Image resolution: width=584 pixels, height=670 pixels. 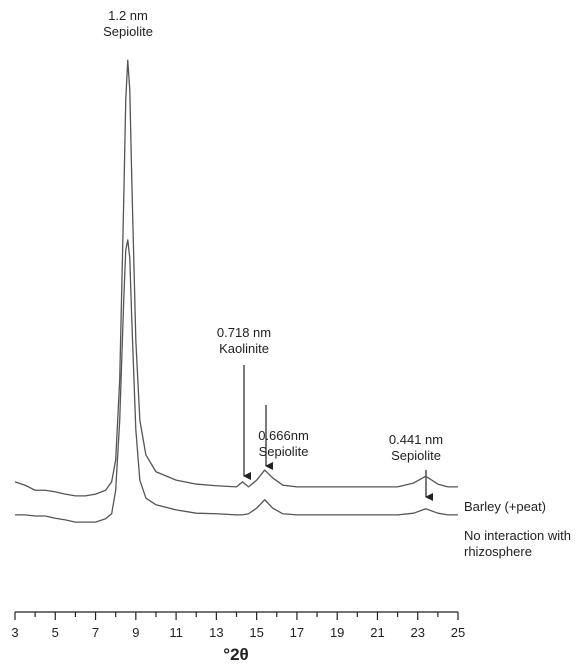 What do you see at coordinates (235, 654) in the screenshot?
I see `x-axis-label: °2θ` at bounding box center [235, 654].